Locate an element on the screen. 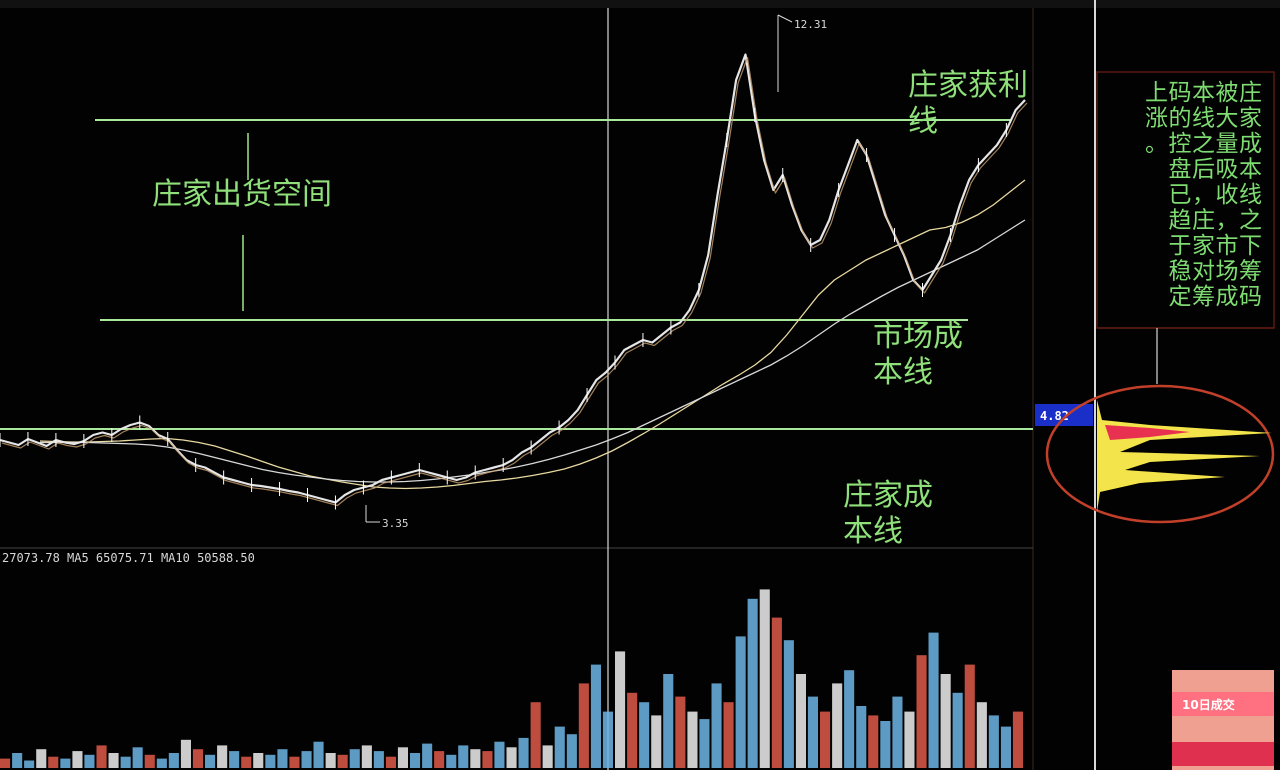  low-marker-label: 3.35 is located at coordinates (395, 523).